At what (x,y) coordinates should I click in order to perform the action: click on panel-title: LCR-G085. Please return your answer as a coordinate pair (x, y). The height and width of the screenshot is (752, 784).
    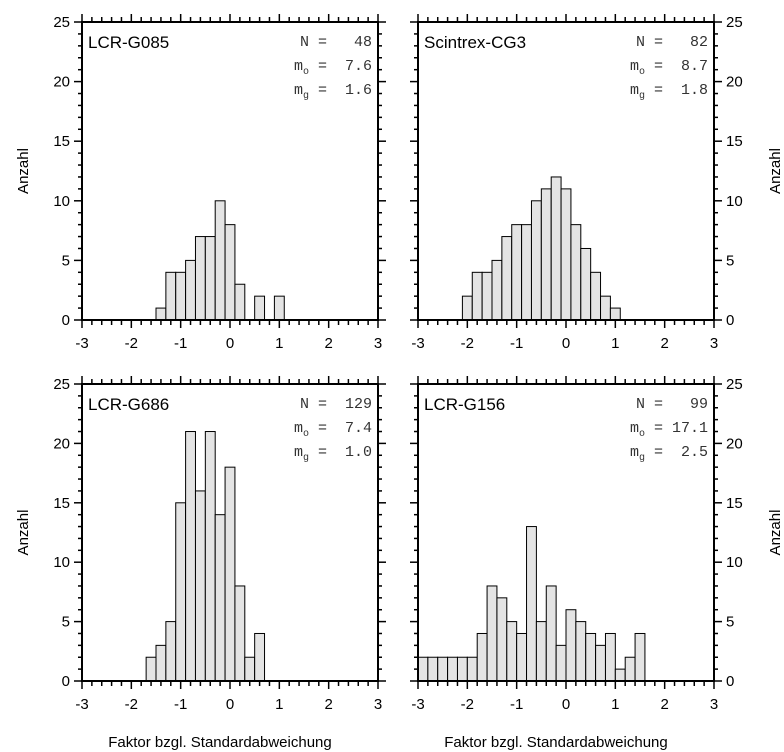
    Looking at the image, I should click on (128, 42).